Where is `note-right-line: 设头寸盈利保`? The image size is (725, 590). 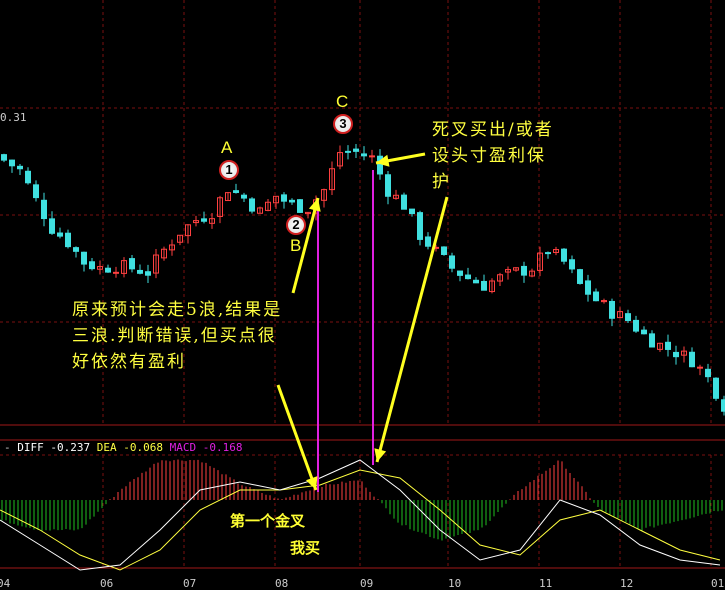
note-right-line: 设头寸盈利保 is located at coordinates (493, 156).